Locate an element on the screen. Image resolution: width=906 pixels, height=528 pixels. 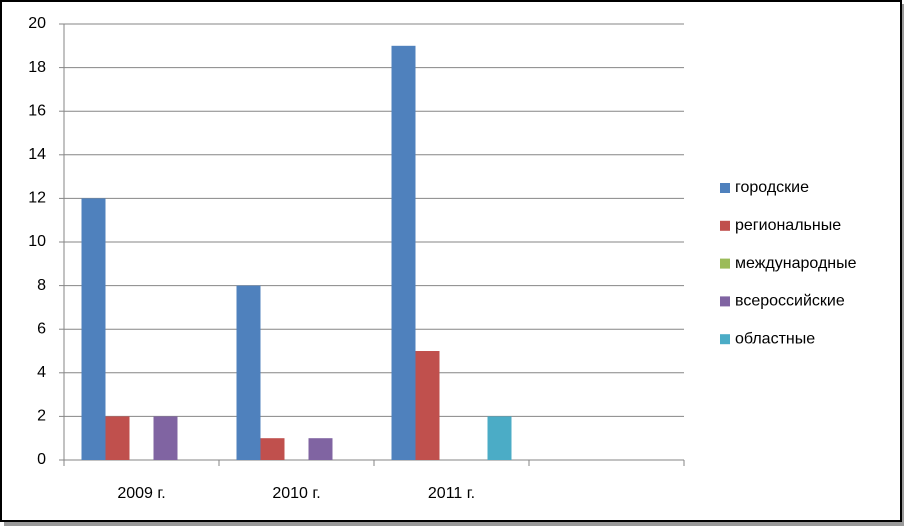
y-tick-label: 14 is located at coordinates (37, 154).